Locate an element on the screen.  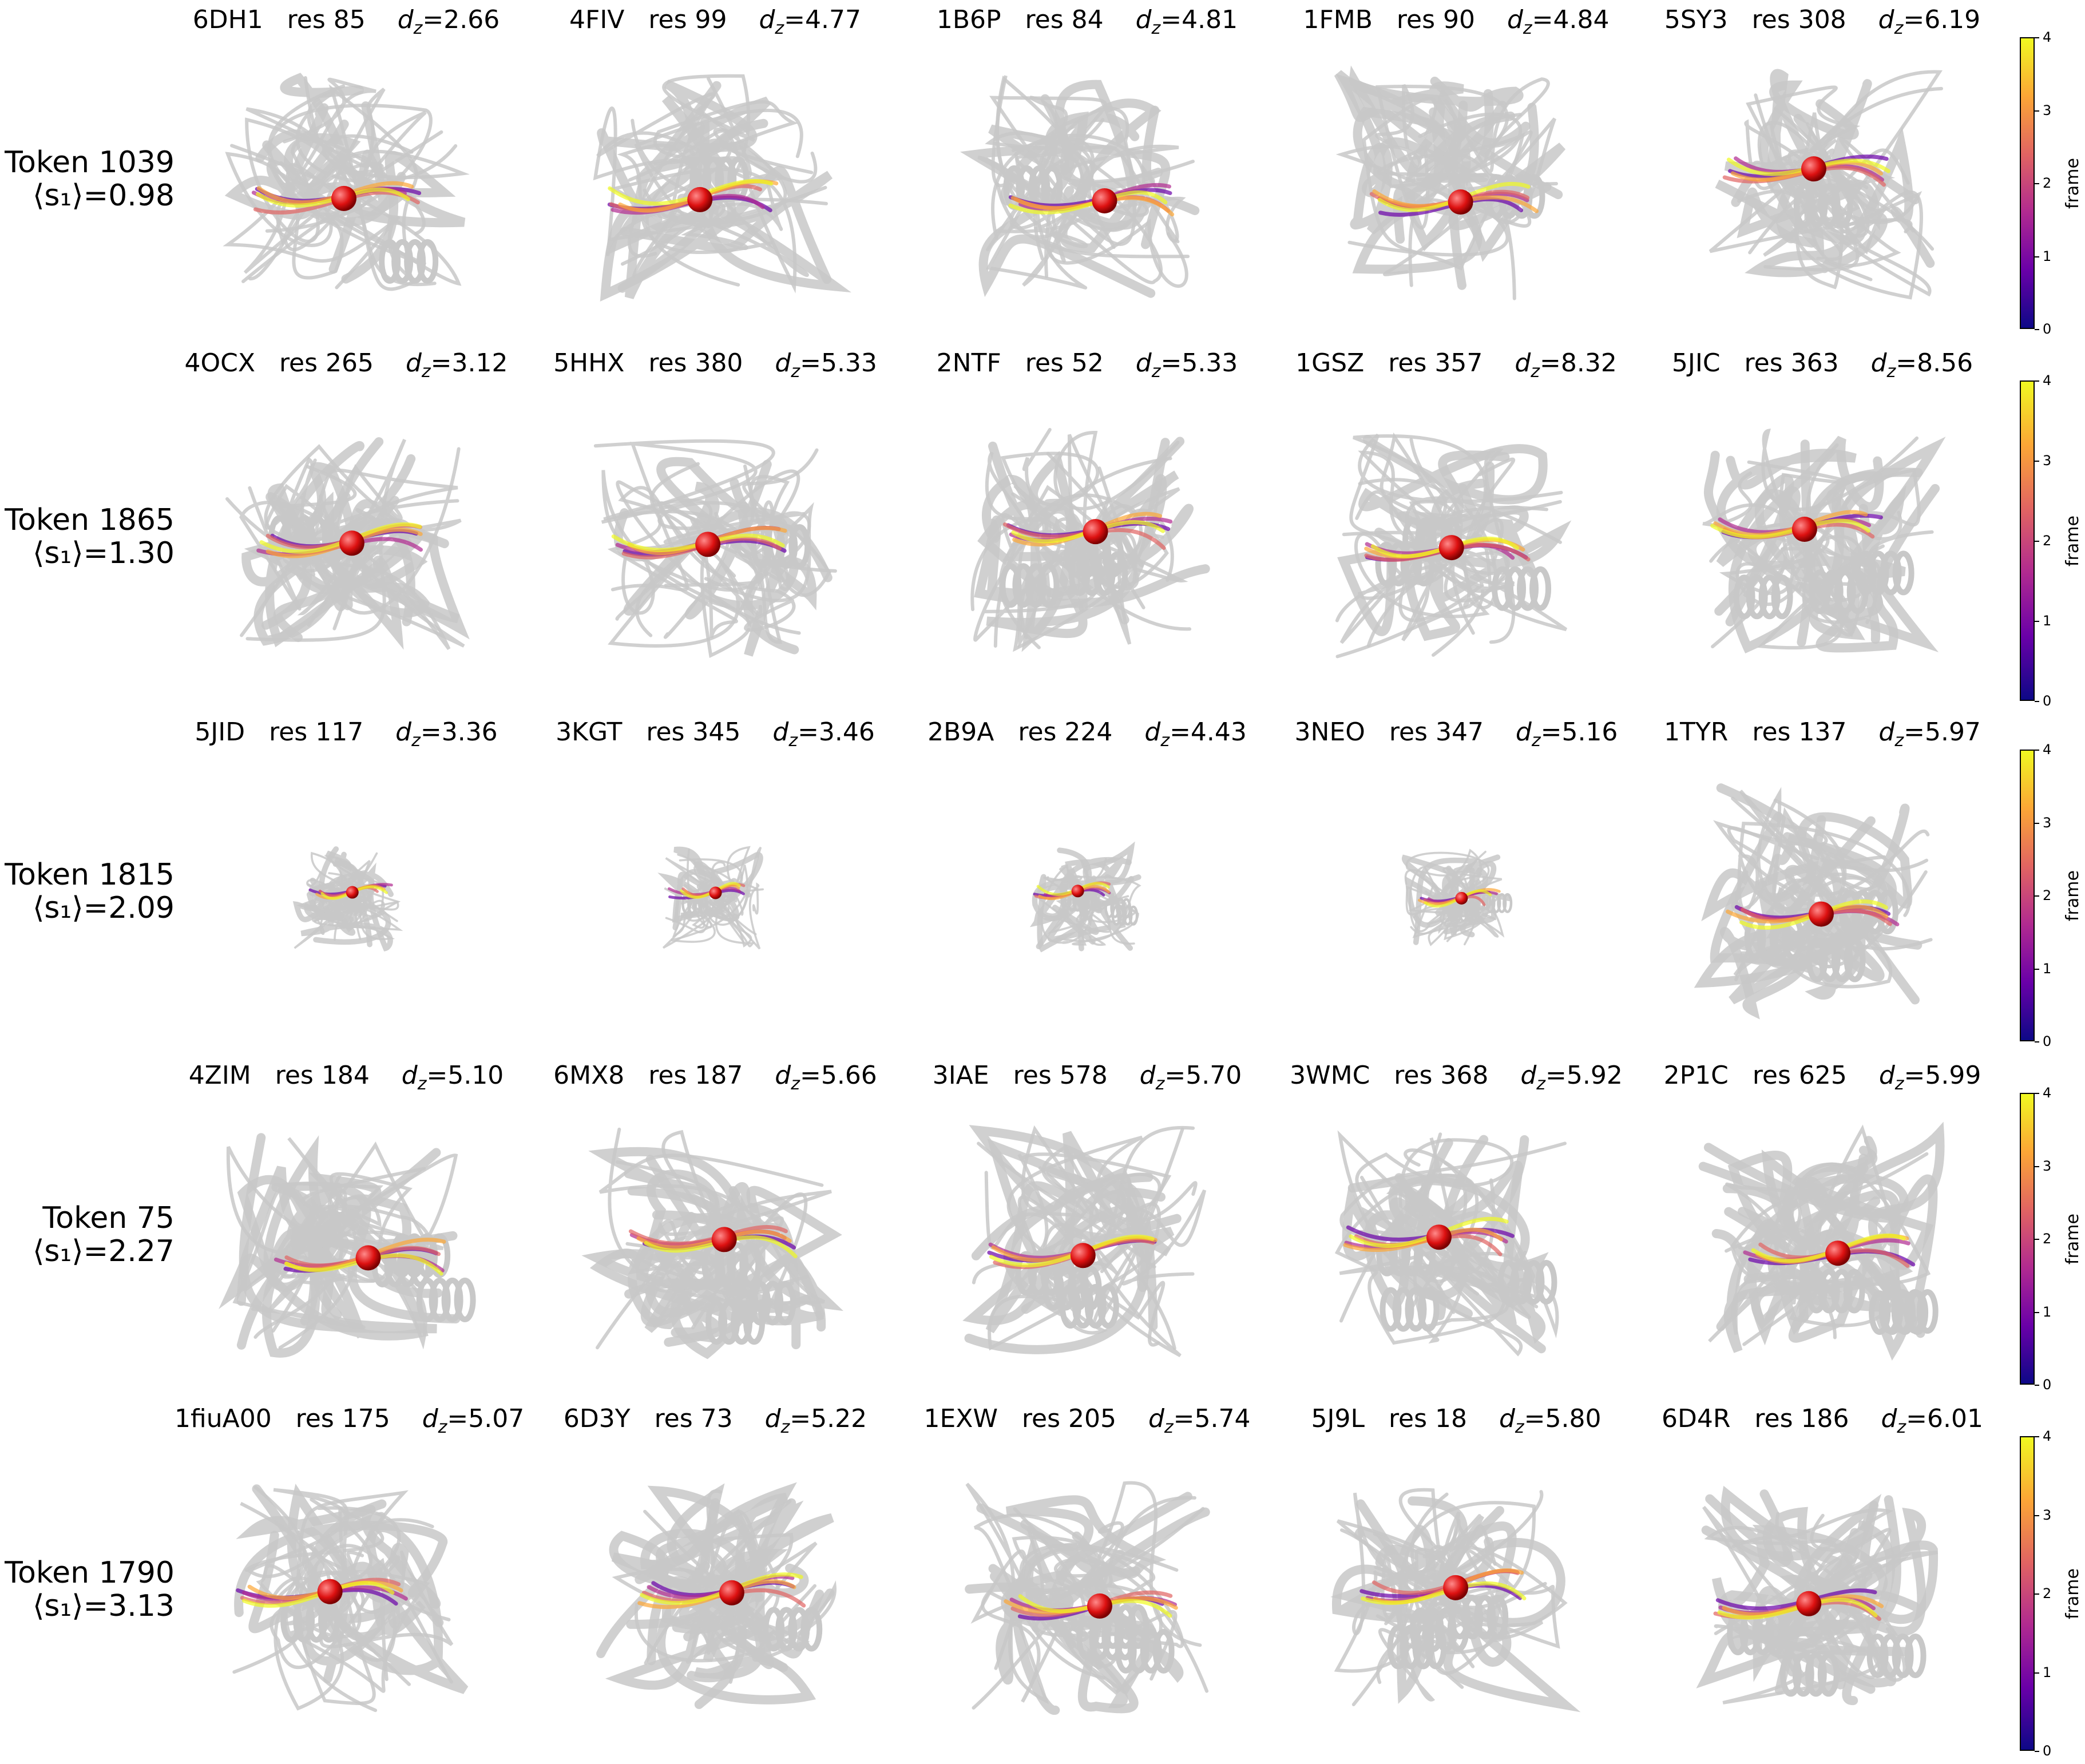
panel-title: 1GSZ res 357 dz=8.32 is located at coordinates (1456, 368).